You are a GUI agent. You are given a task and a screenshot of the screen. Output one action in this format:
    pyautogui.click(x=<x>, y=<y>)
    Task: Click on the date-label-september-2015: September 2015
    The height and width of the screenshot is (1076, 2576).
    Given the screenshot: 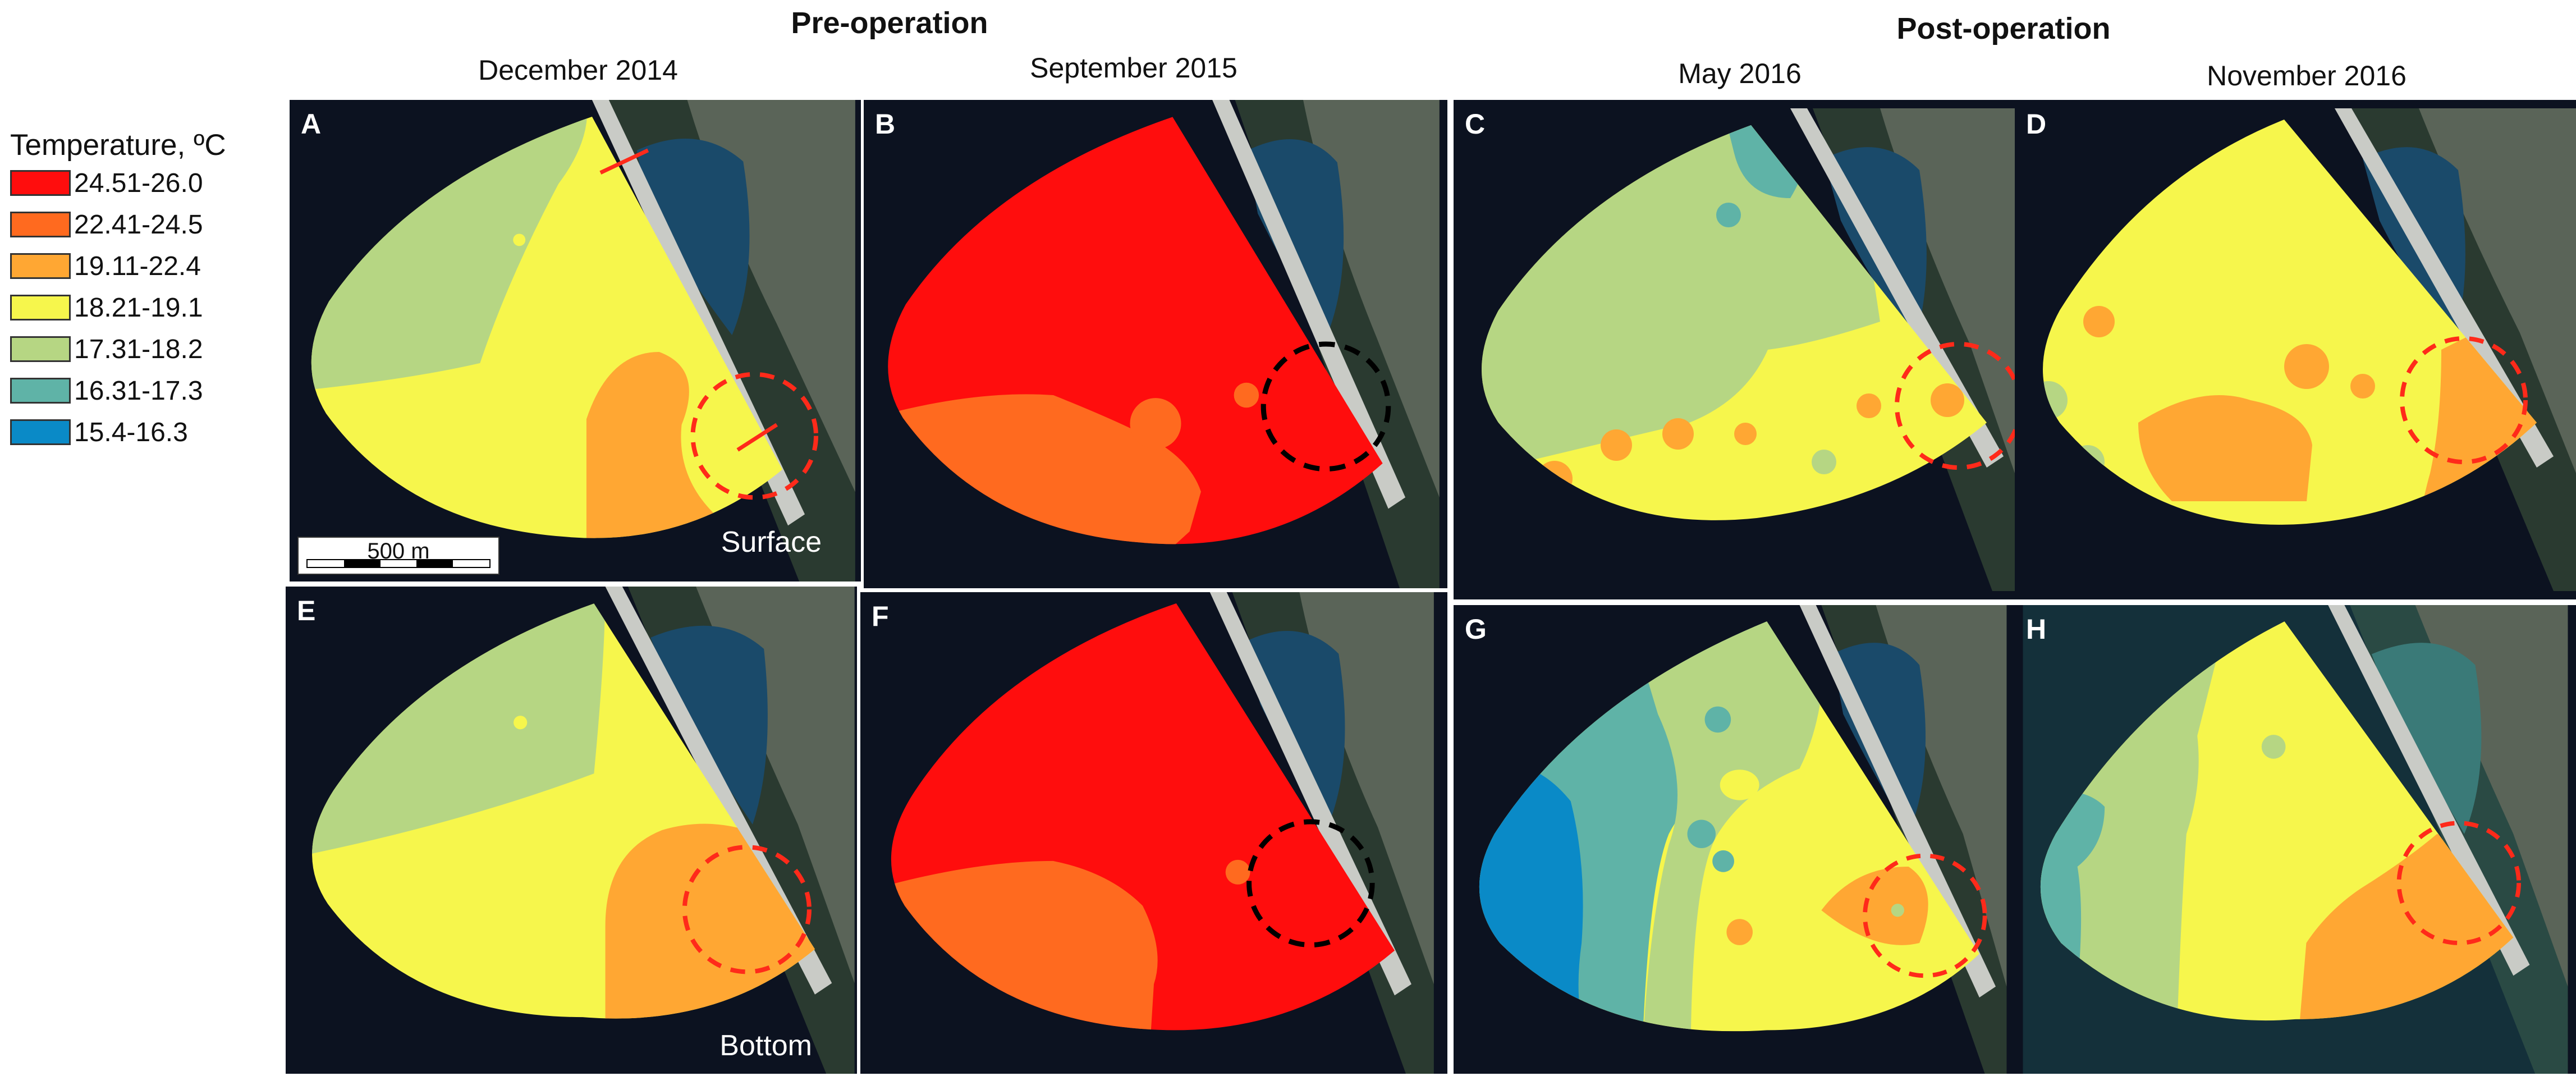 What is the action you would take?
    pyautogui.click(x=1133, y=68)
    